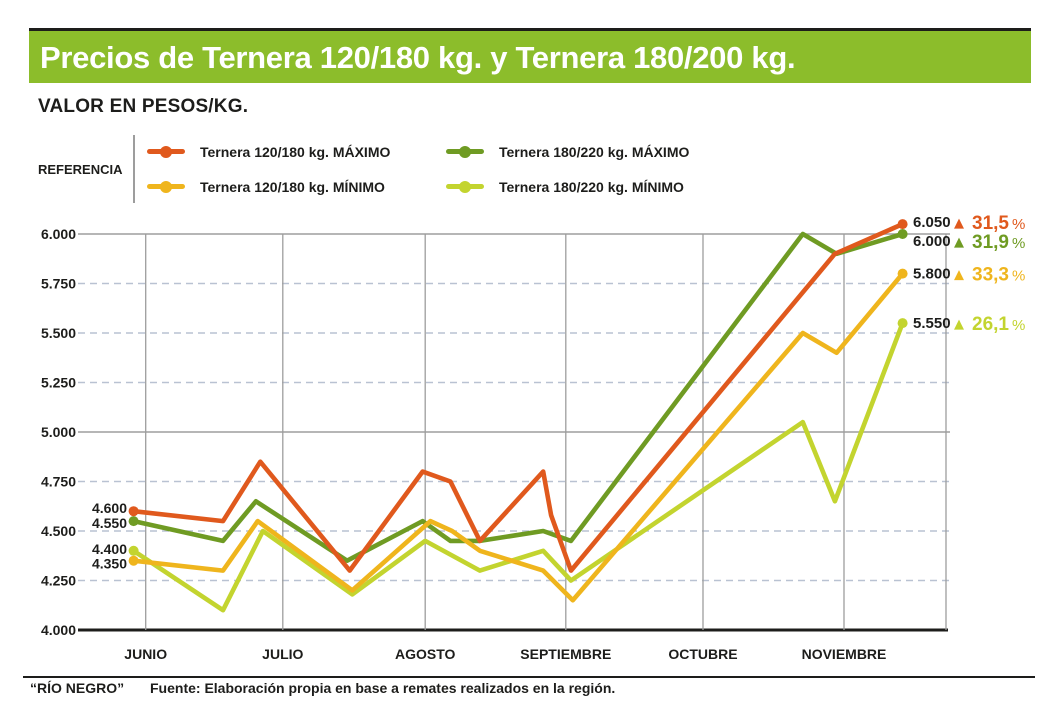 The image size is (1057, 720). I want to click on title-bar, so click(530, 57).